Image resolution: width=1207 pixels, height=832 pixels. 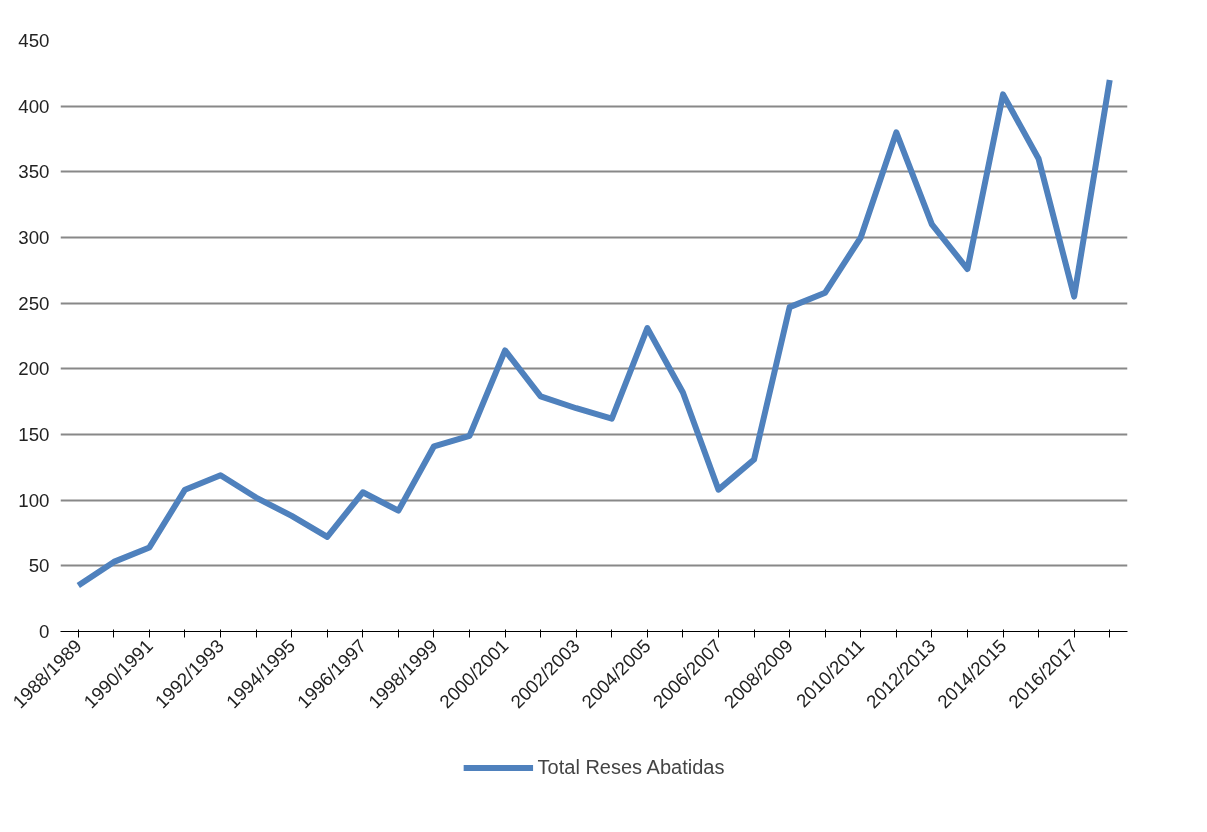 What do you see at coordinates (631, 767) in the screenshot?
I see `legend-label: Total Reses Abatidas` at bounding box center [631, 767].